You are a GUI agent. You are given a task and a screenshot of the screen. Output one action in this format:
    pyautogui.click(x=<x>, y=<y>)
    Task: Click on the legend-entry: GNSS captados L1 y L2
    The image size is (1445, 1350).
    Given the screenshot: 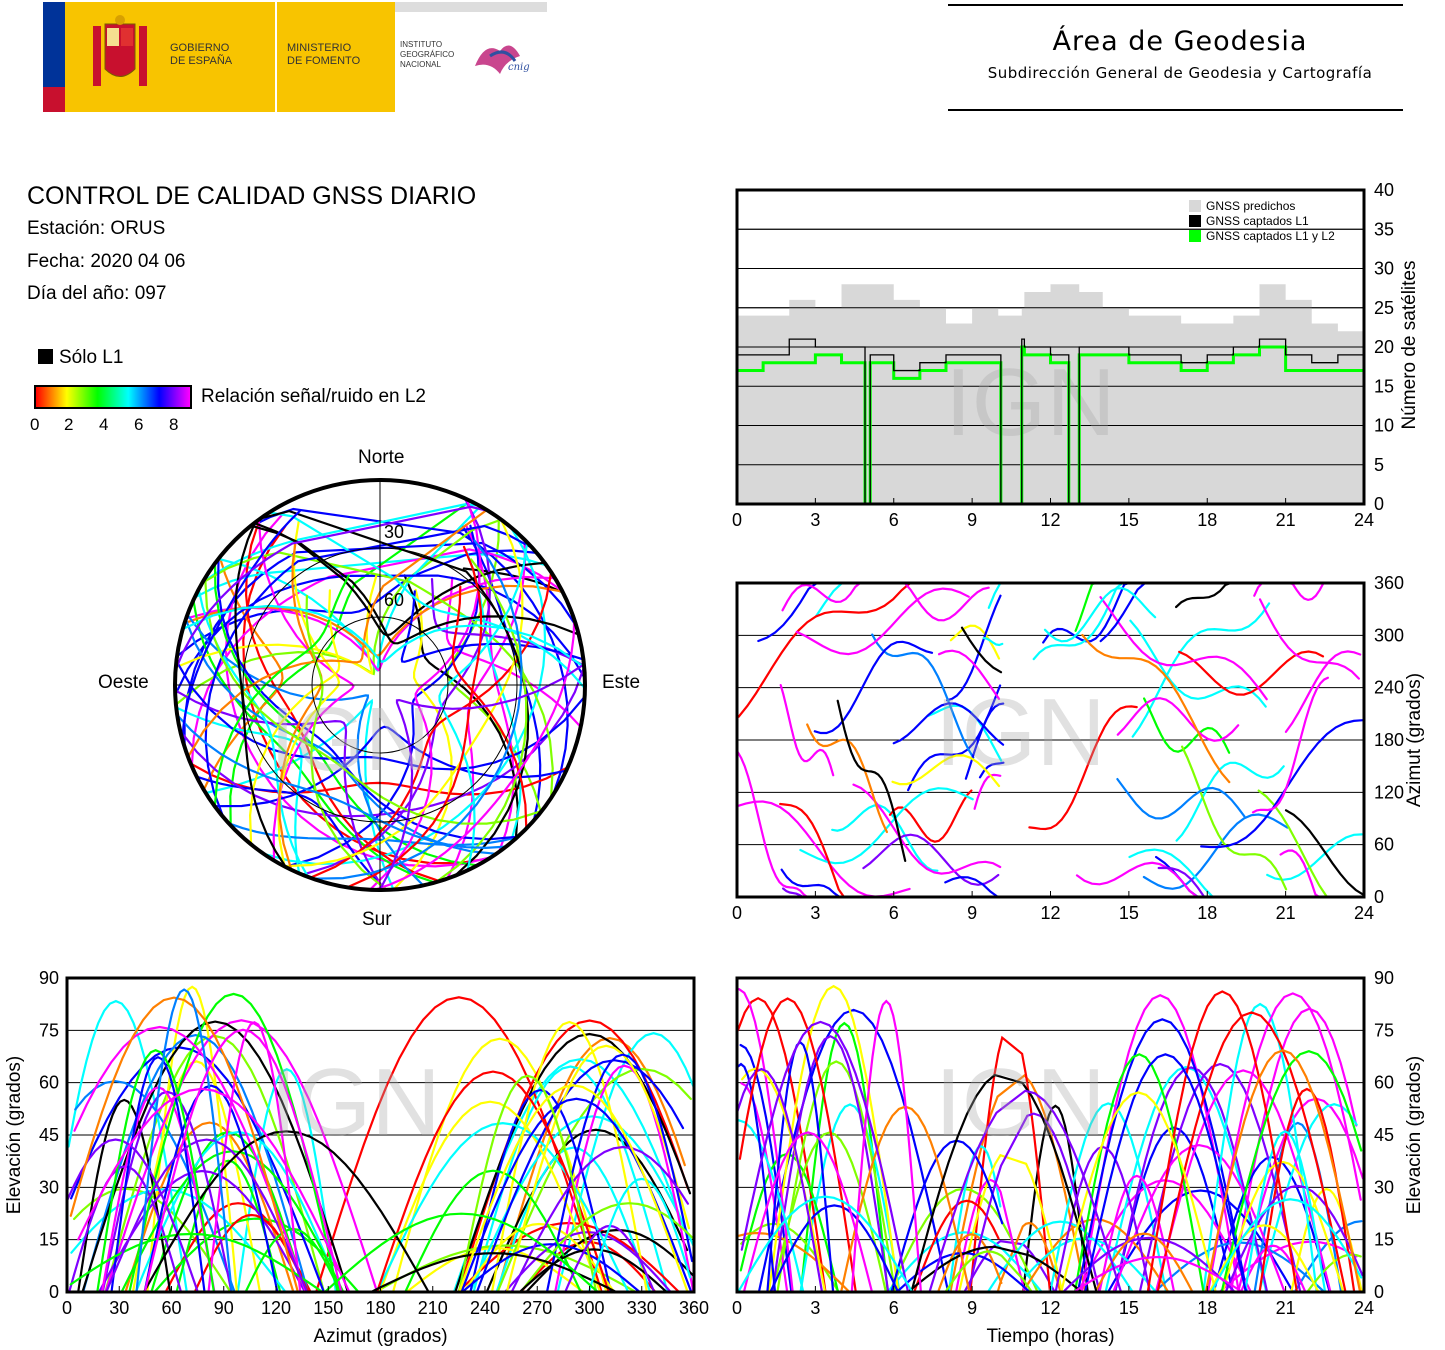 What is the action you would take?
    pyautogui.click(x=1270, y=236)
    